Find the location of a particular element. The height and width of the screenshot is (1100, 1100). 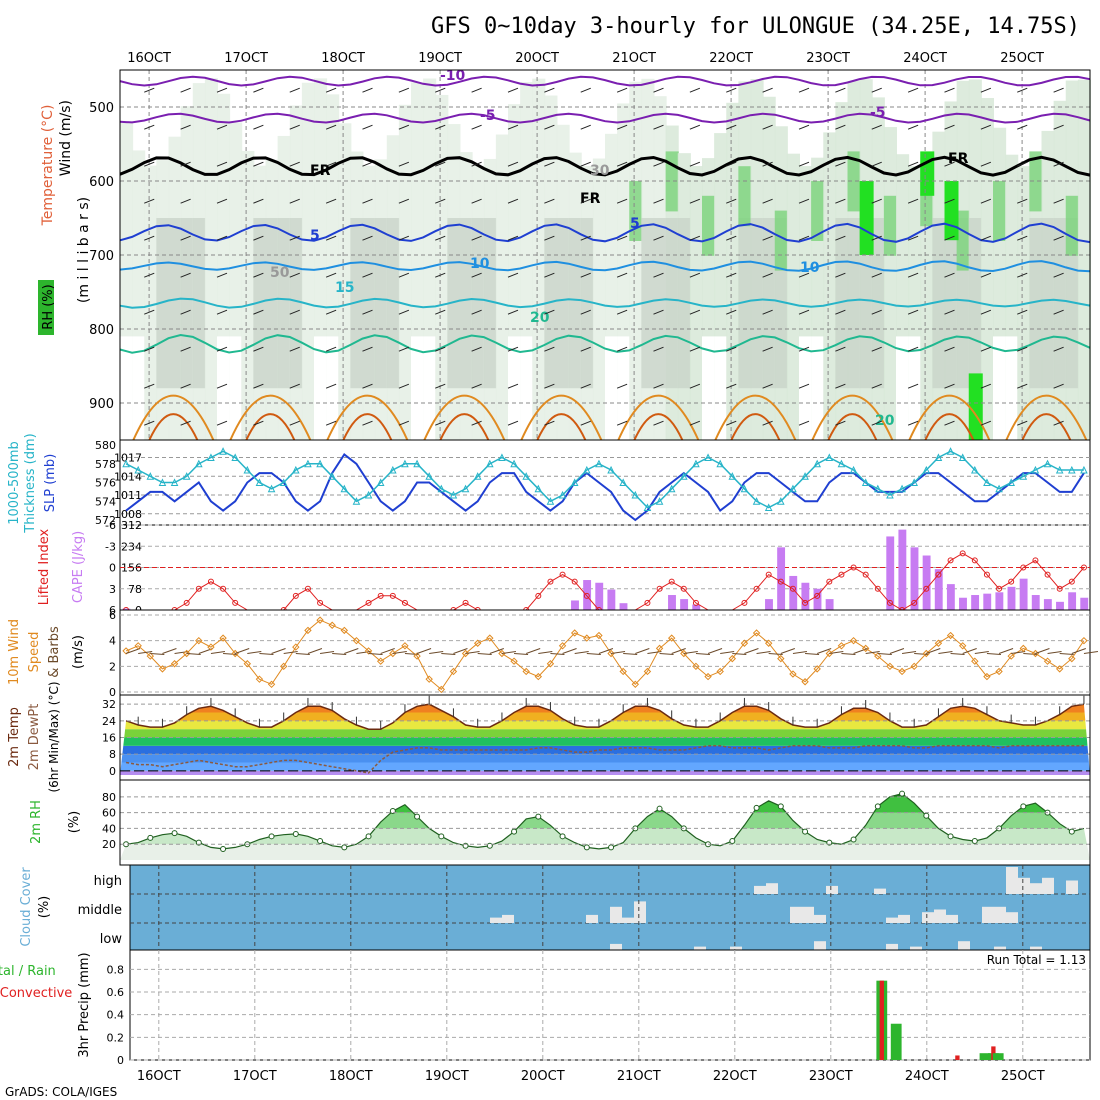

slp-tick: 1017 is located at coordinates (128, 458).